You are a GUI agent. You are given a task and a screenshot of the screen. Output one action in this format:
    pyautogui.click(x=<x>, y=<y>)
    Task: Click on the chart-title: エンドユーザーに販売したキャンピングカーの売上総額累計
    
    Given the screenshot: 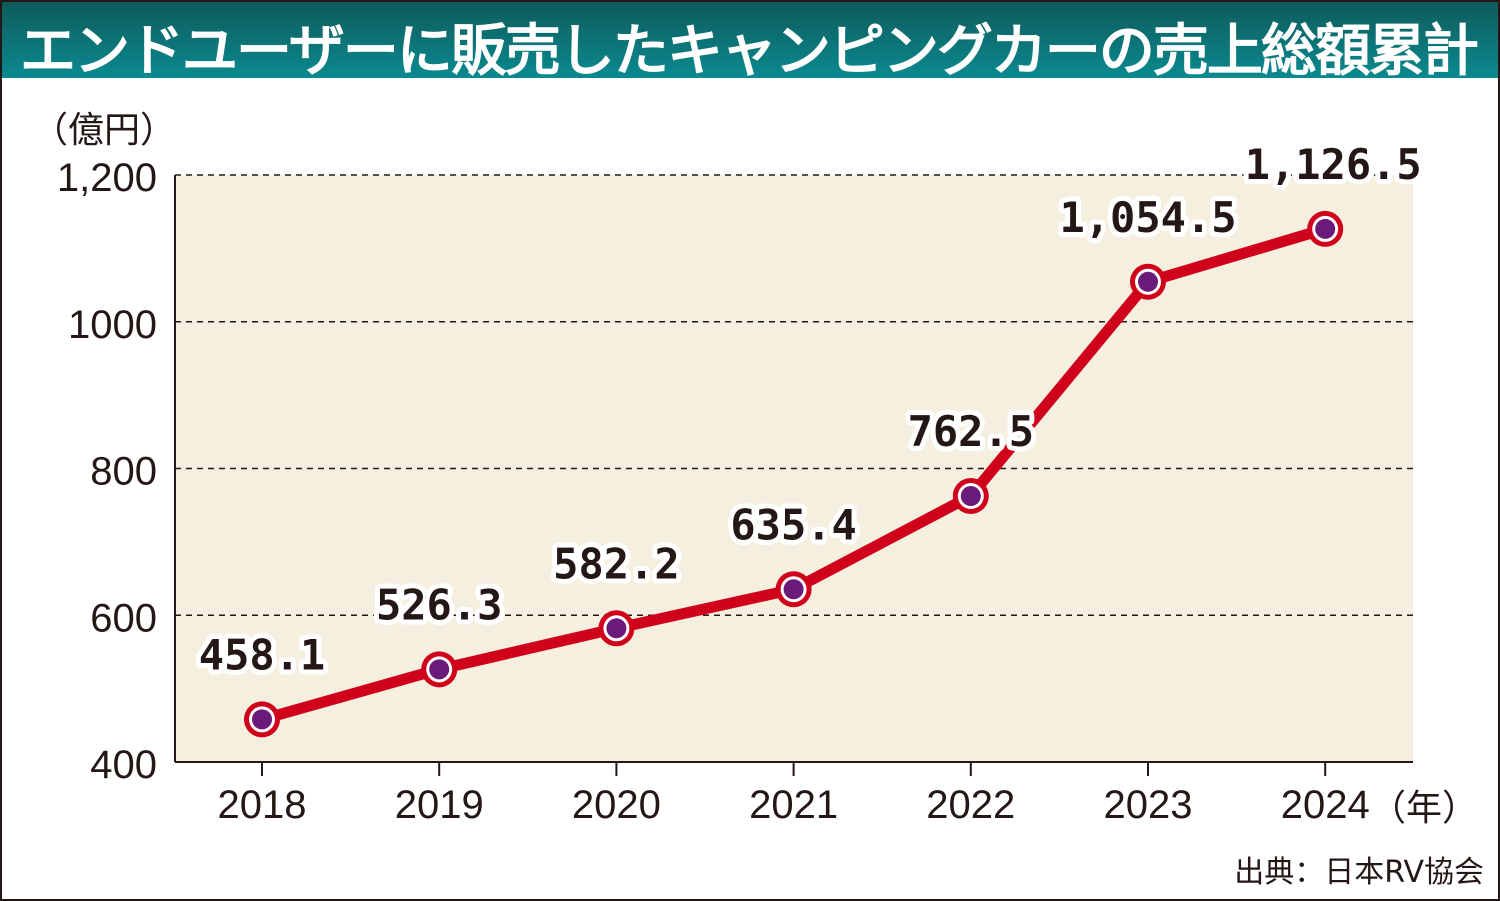 What is the action you would take?
    pyautogui.click(x=749, y=51)
    